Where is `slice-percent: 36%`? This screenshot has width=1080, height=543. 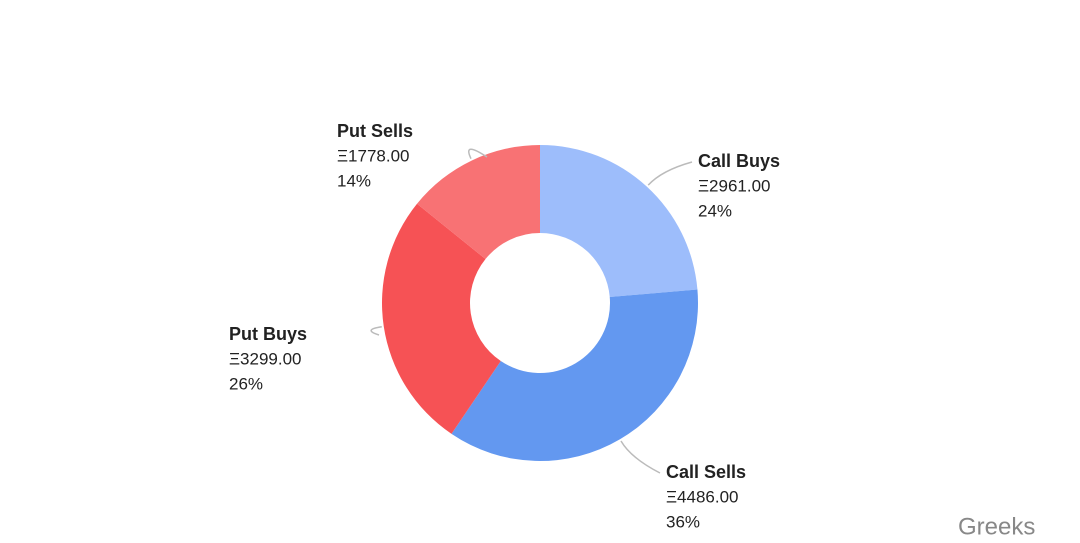
slice-percent: 36% is located at coordinates (683, 521).